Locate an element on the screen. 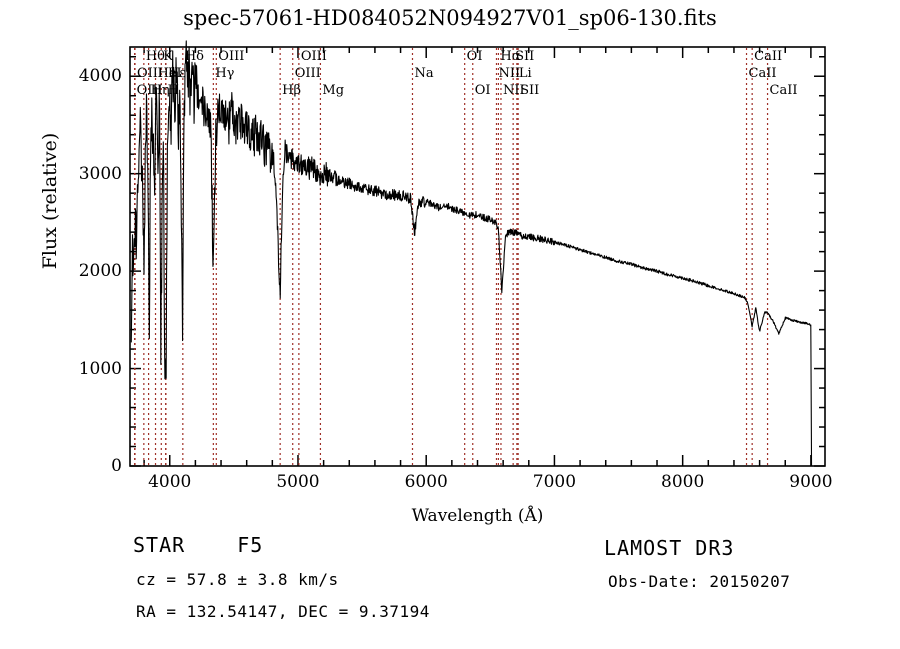 The image size is (900, 649). object-type-label: STAR F5 is located at coordinates (198, 545).